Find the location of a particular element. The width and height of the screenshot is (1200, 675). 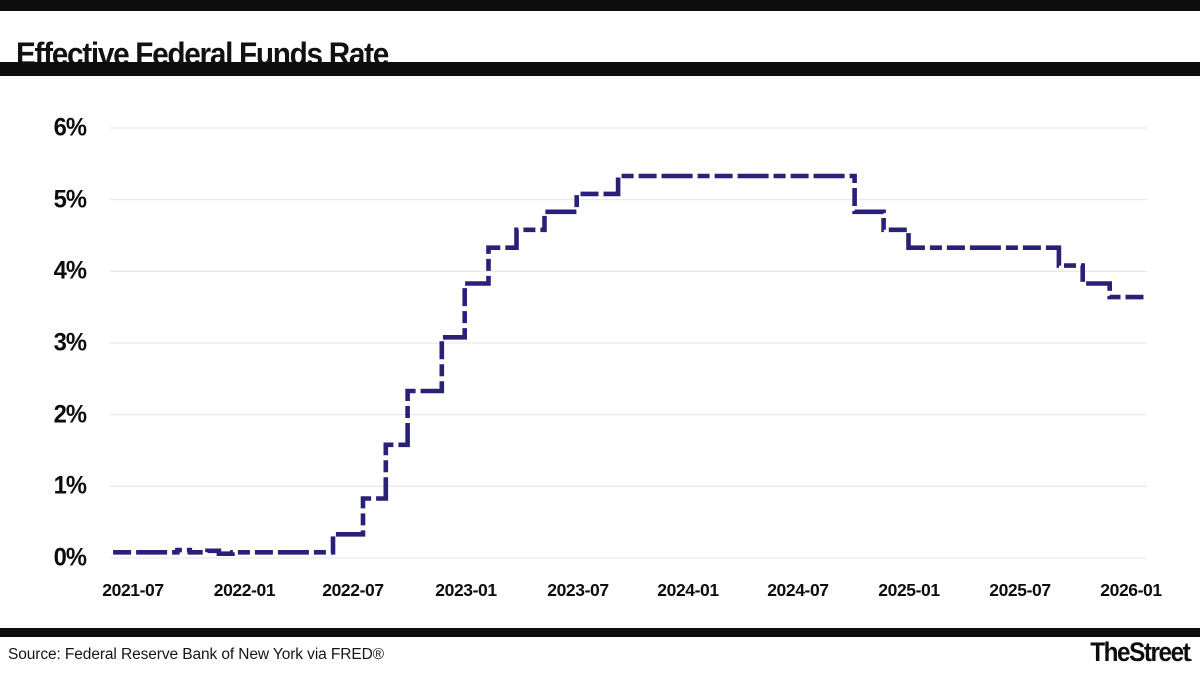

thestreet-logo-text: TheStreet is located at coordinates (1140, 652).